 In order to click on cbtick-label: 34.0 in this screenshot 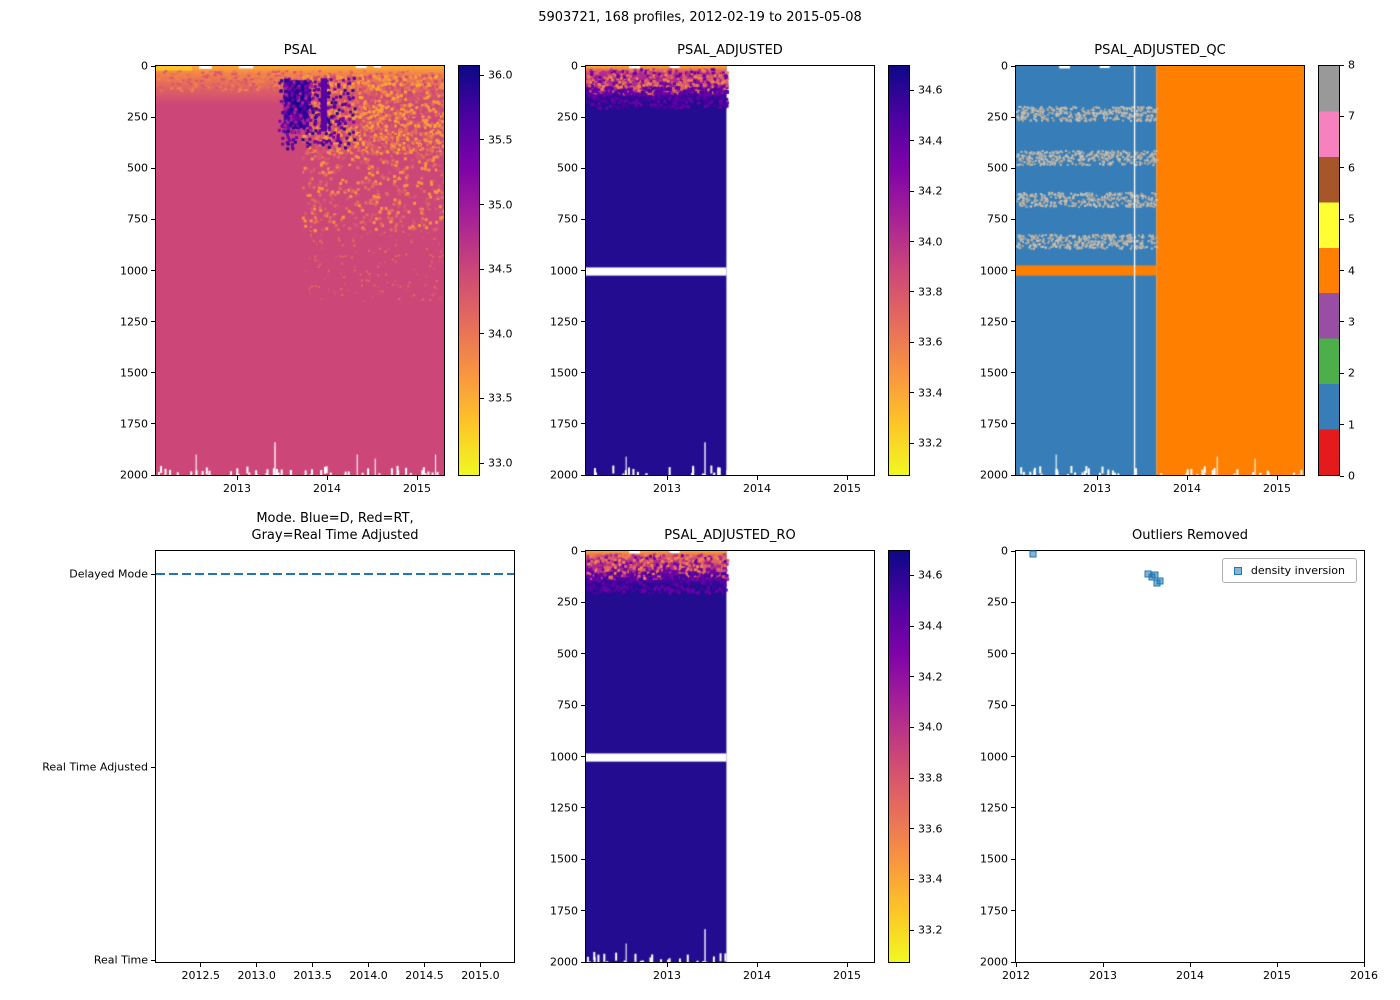, I will do `click(500, 334)`.